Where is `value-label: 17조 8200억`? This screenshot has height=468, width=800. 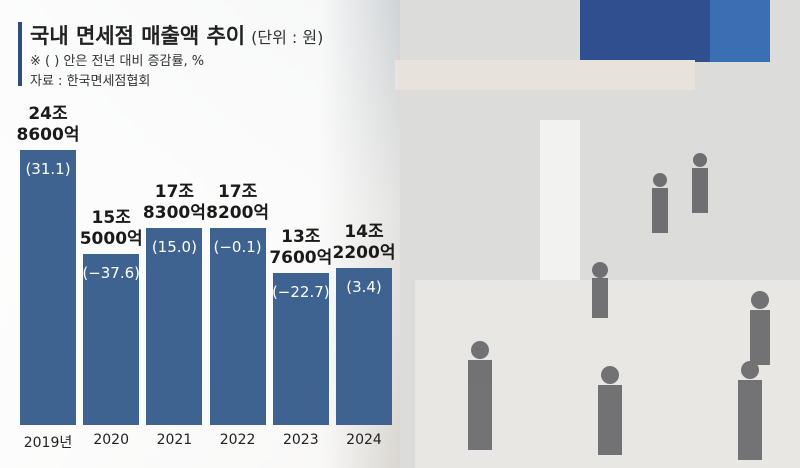
value-label: 17조 8200억 is located at coordinates (238, 202).